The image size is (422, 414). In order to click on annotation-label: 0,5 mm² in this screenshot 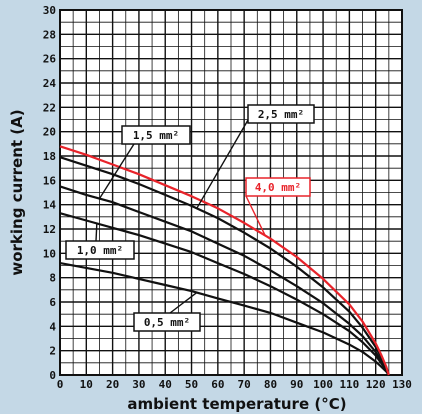, I will do `click(167, 322)`.